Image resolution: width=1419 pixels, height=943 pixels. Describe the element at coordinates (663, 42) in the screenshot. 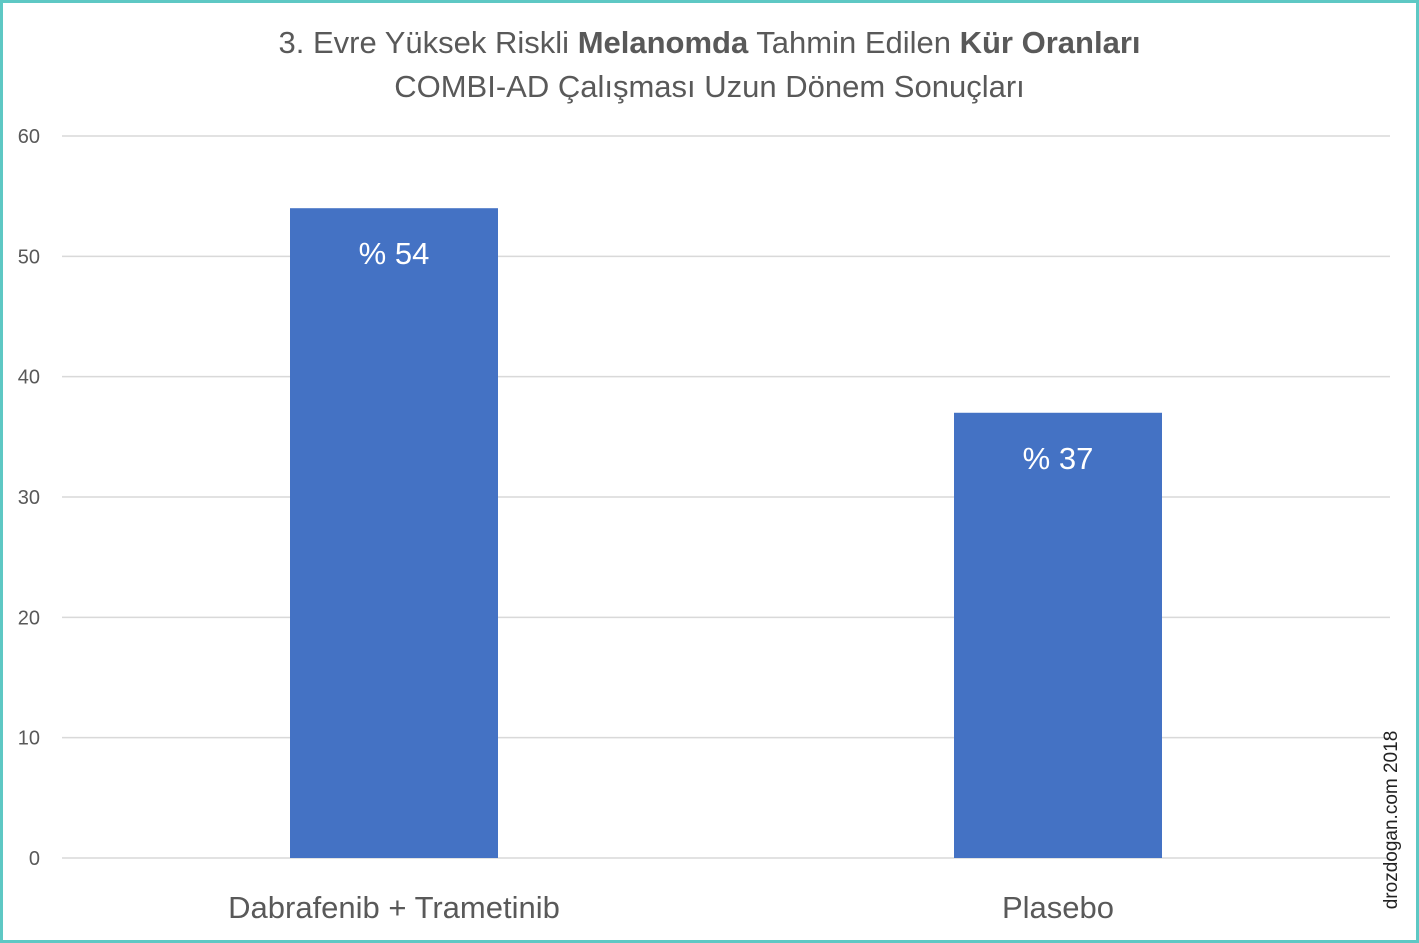

I see `title-part-bold: Melanomda` at that location.